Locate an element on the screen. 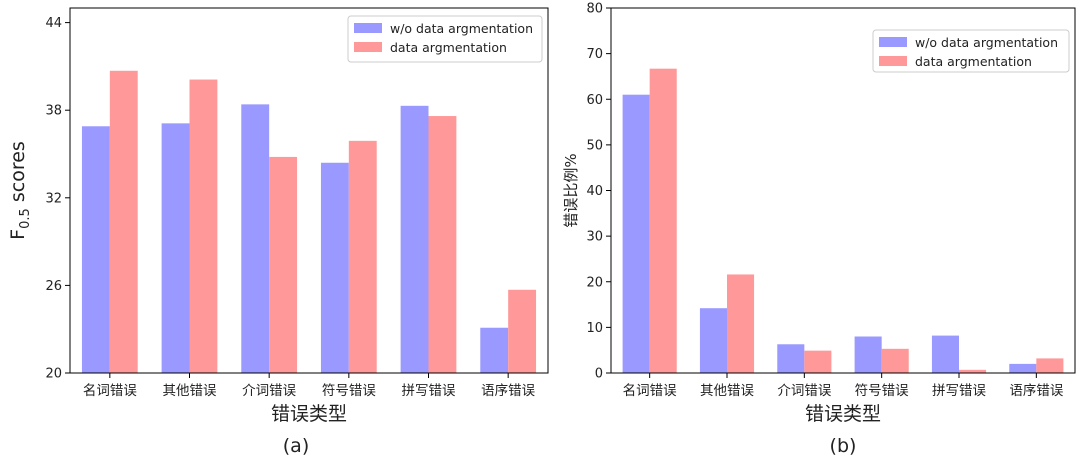 The height and width of the screenshot is (463, 1080). y-axis-label: 错误比例% is located at coordinates (571, 190).